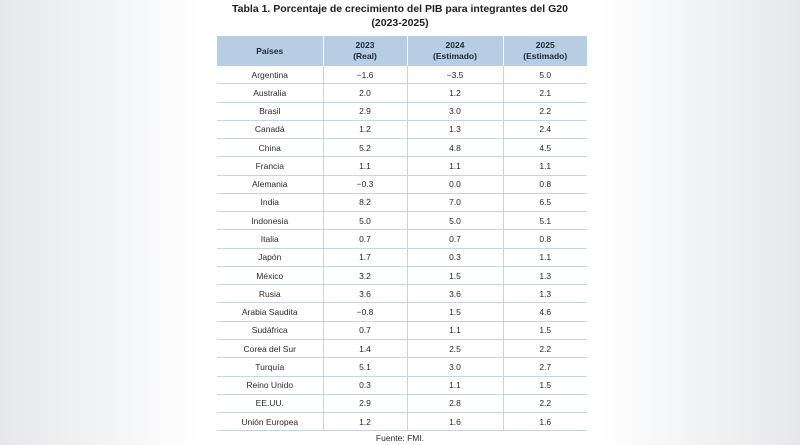 This screenshot has height=445, width=800. What do you see at coordinates (270, 330) in the screenshot?
I see `country-cell: Sudáfrica` at bounding box center [270, 330].